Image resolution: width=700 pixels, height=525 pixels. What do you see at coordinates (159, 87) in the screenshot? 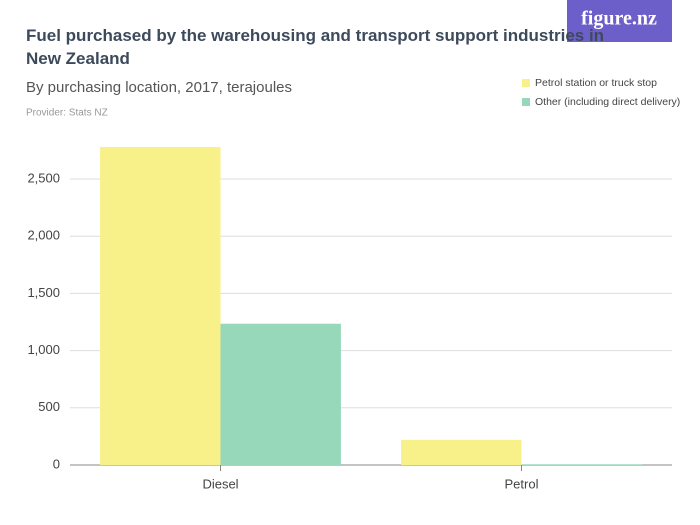
I see `subtitle: By purchasing location, 2017, terajoules` at bounding box center [159, 87].